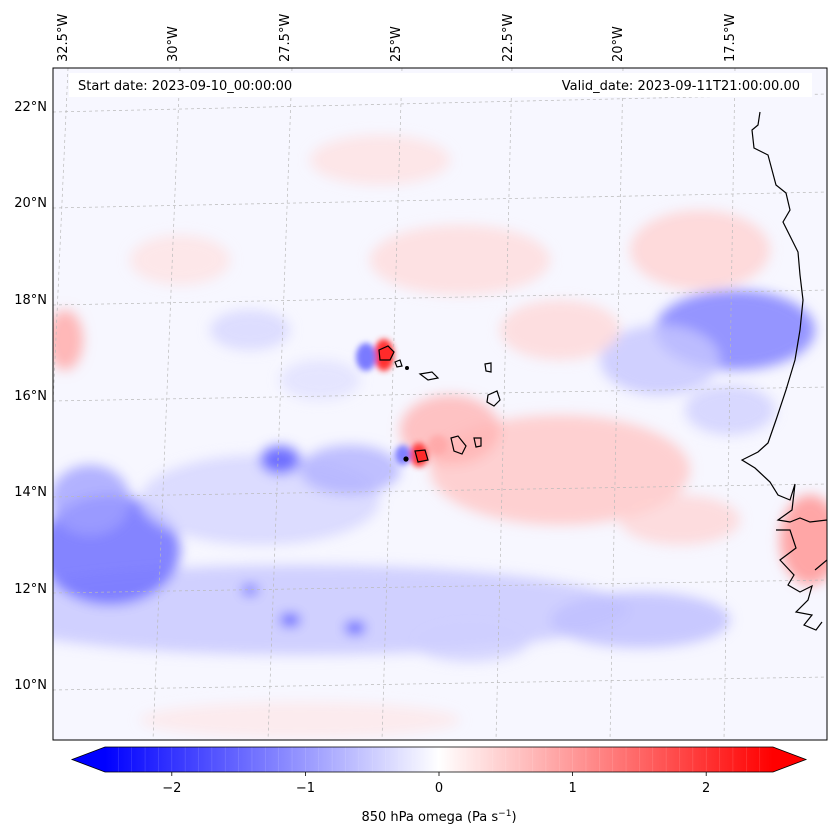  What do you see at coordinates (88, 759) in the screenshot?
I see `colorbar-extend-low` at bounding box center [88, 759].